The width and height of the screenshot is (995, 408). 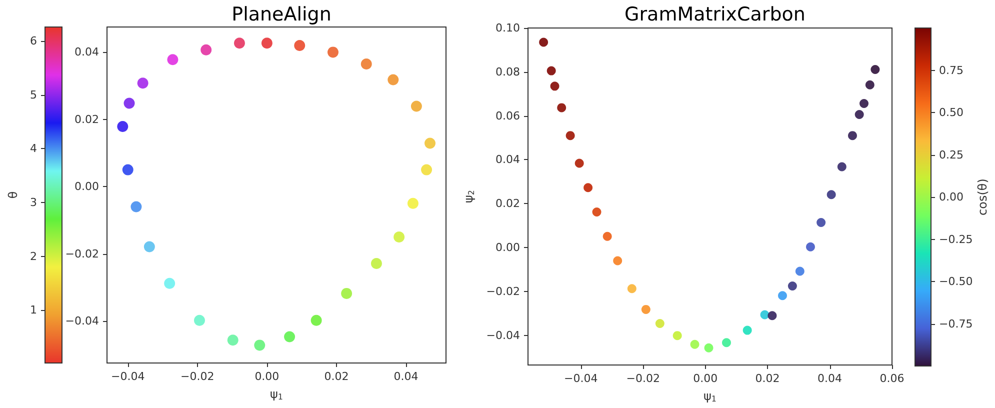 What do you see at coordinates (951, 155) in the screenshot?
I see `color-bar-label: 0.25` at bounding box center [951, 155].